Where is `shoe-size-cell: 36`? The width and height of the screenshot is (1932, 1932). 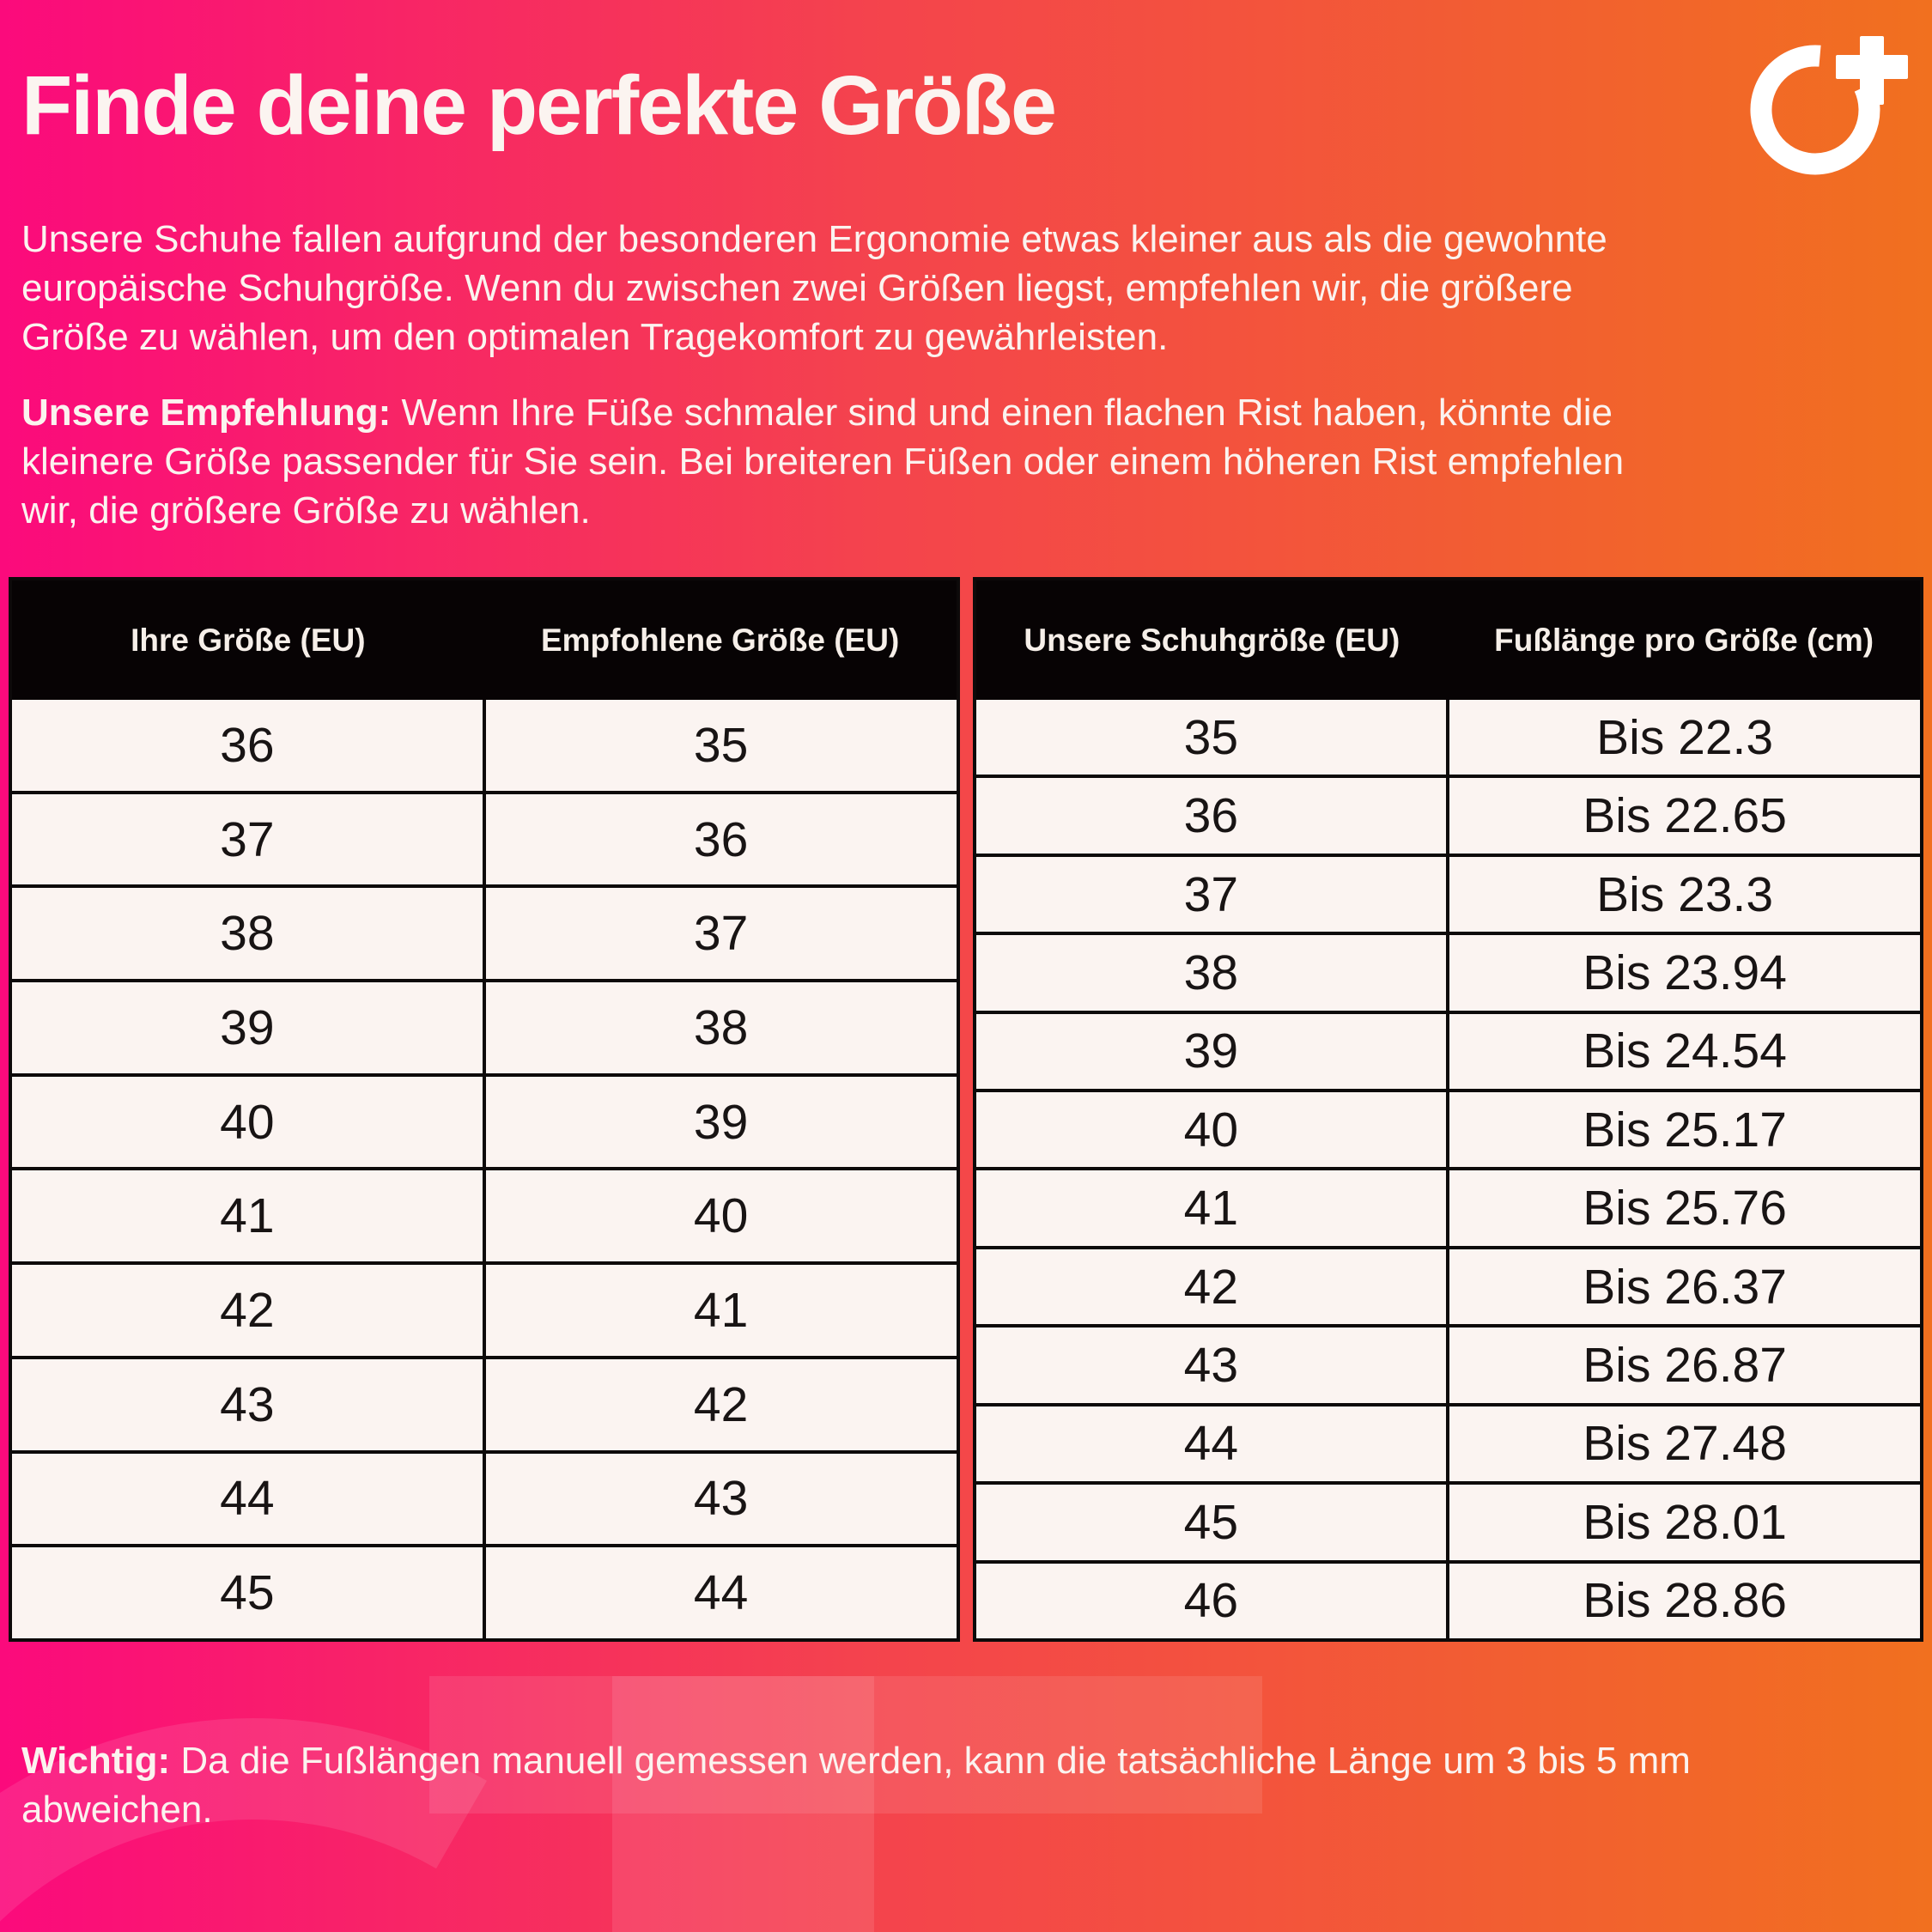
shoe-size-cell: 36 is located at coordinates (1211, 816).